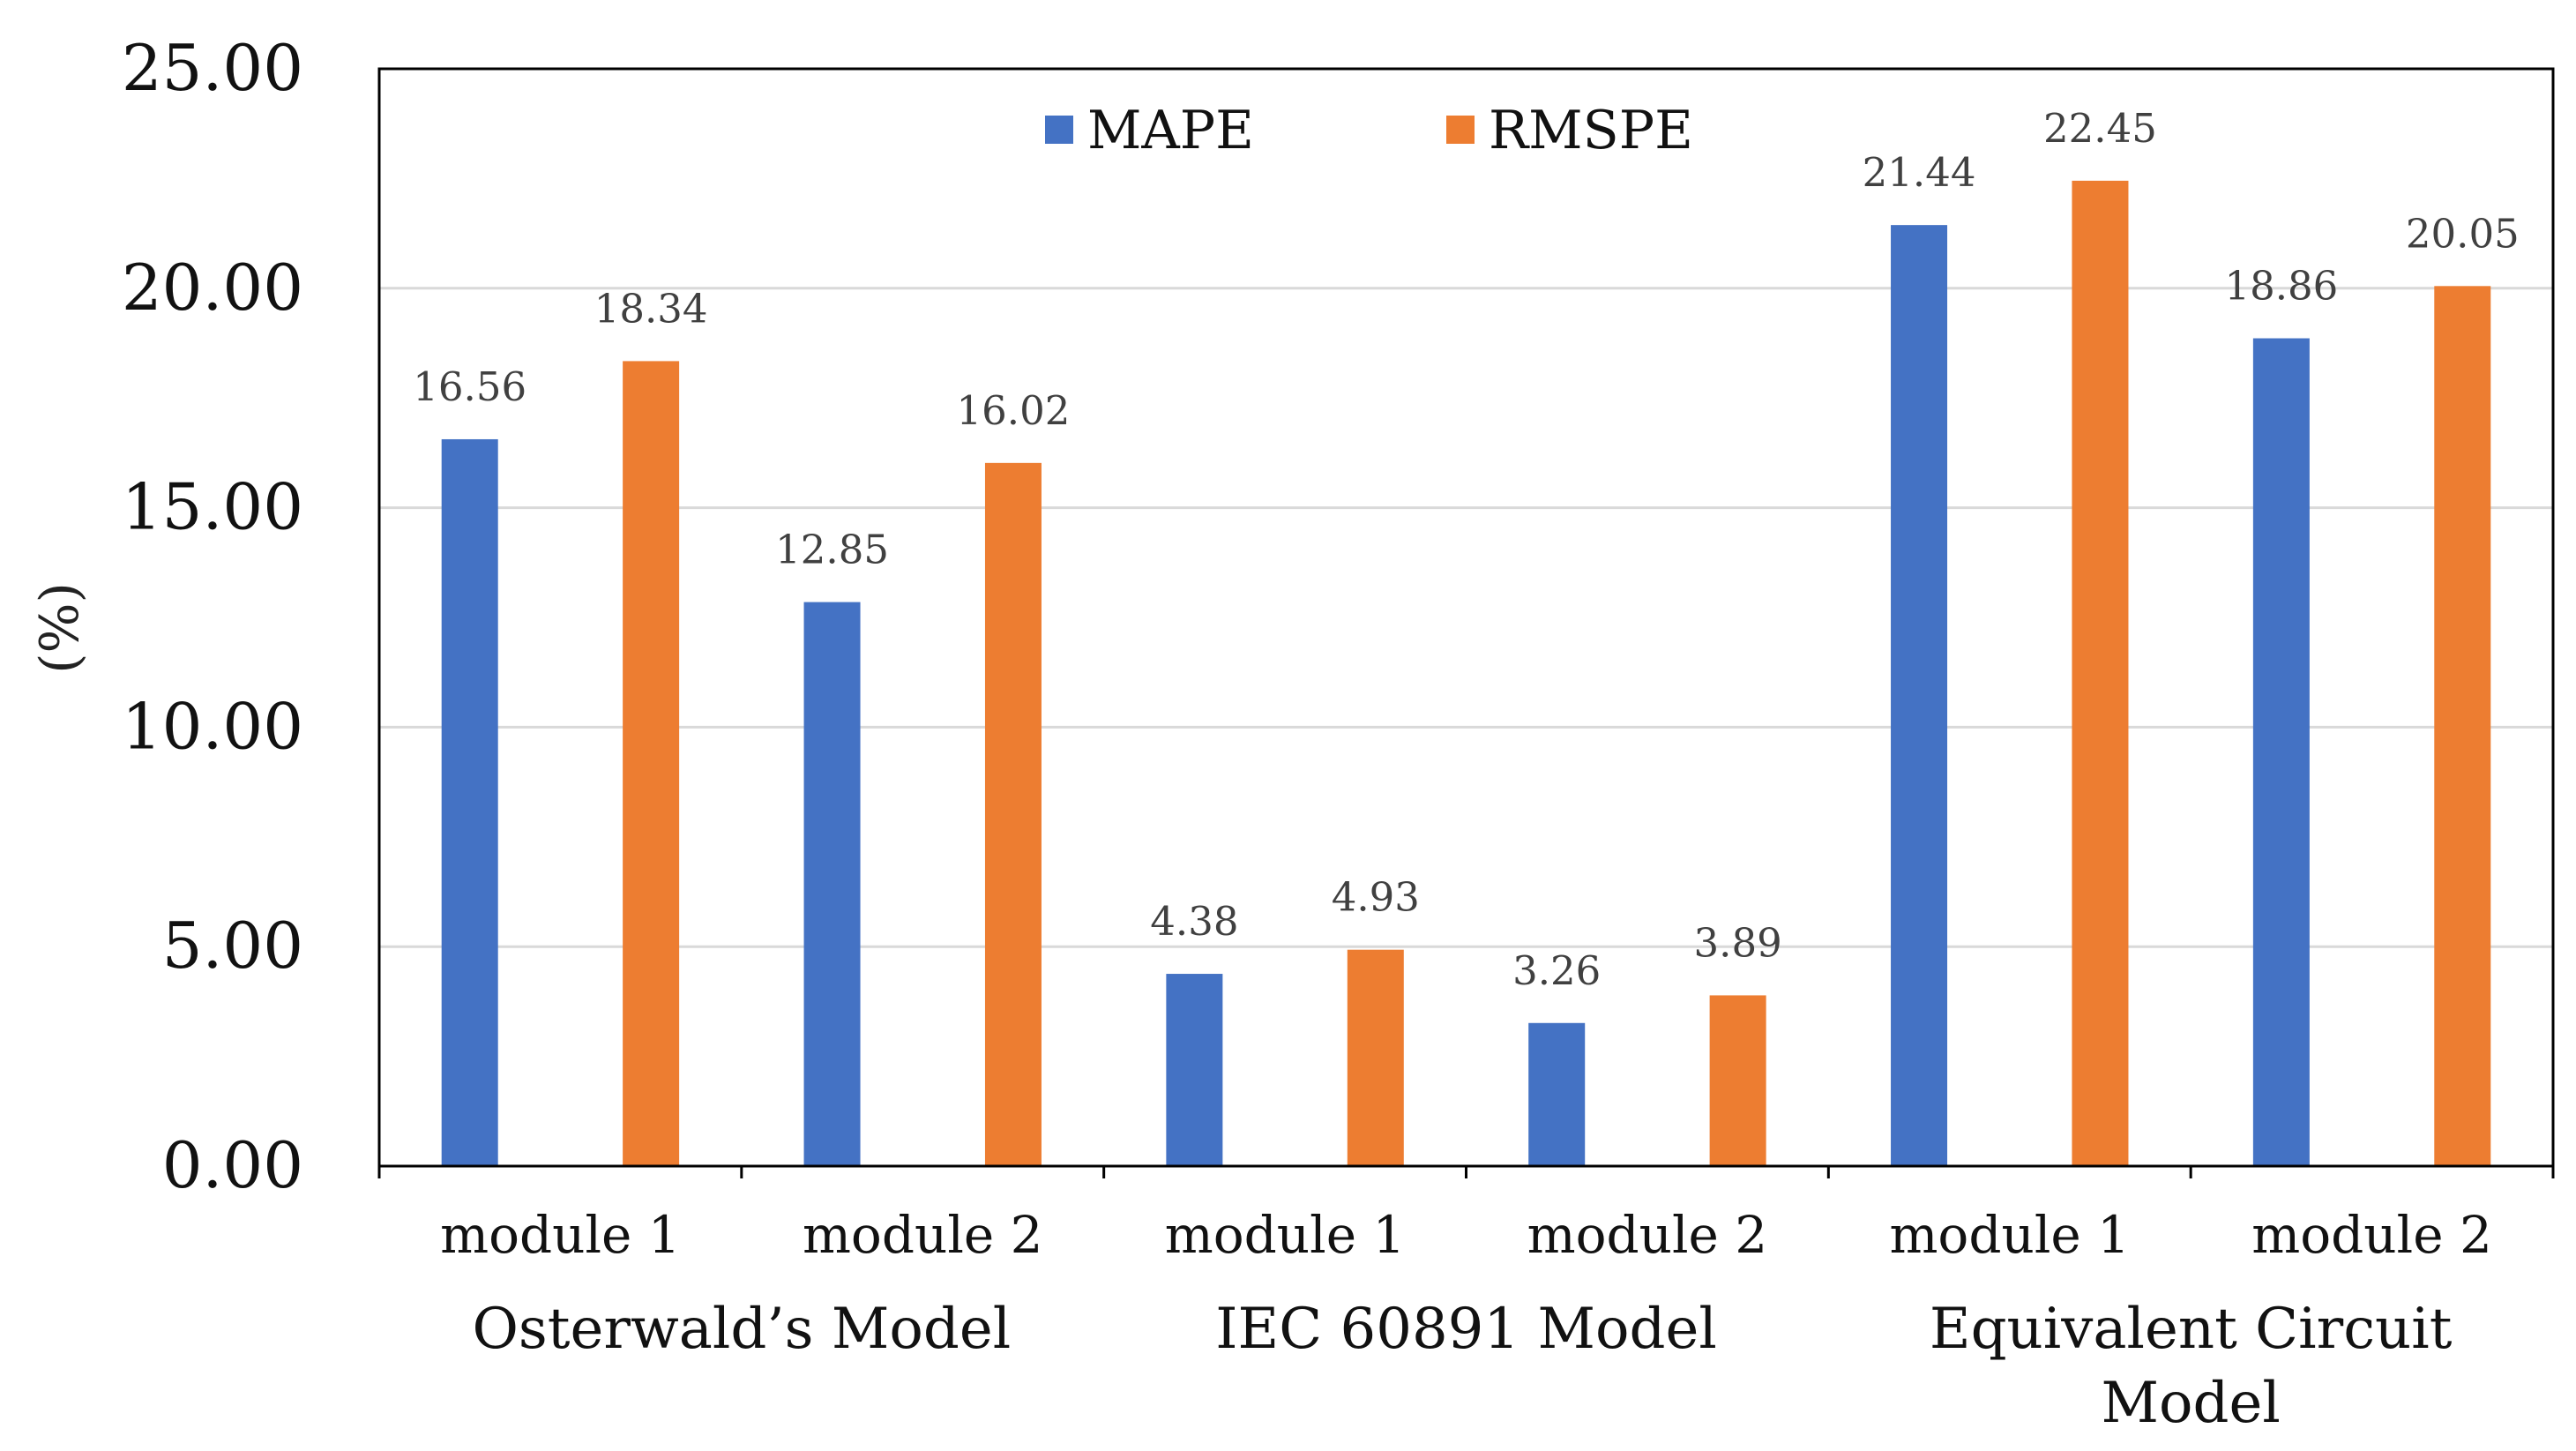 The height and width of the screenshot is (1451, 2576). Describe the element at coordinates (2190, 1403) in the screenshot. I see `x-group-label: Model` at that location.